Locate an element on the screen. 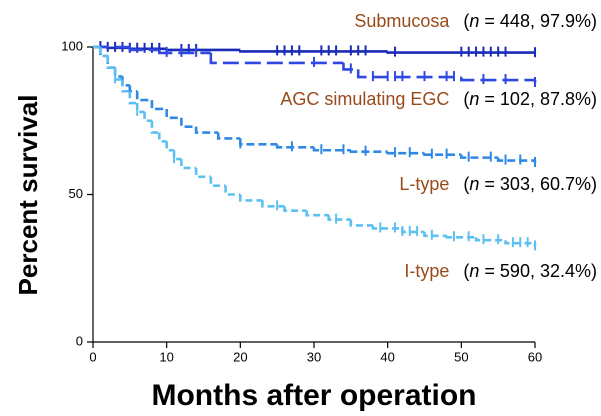 This screenshot has width=601, height=416. series-stat: = 102, 87.8%) is located at coordinates (538, 99).